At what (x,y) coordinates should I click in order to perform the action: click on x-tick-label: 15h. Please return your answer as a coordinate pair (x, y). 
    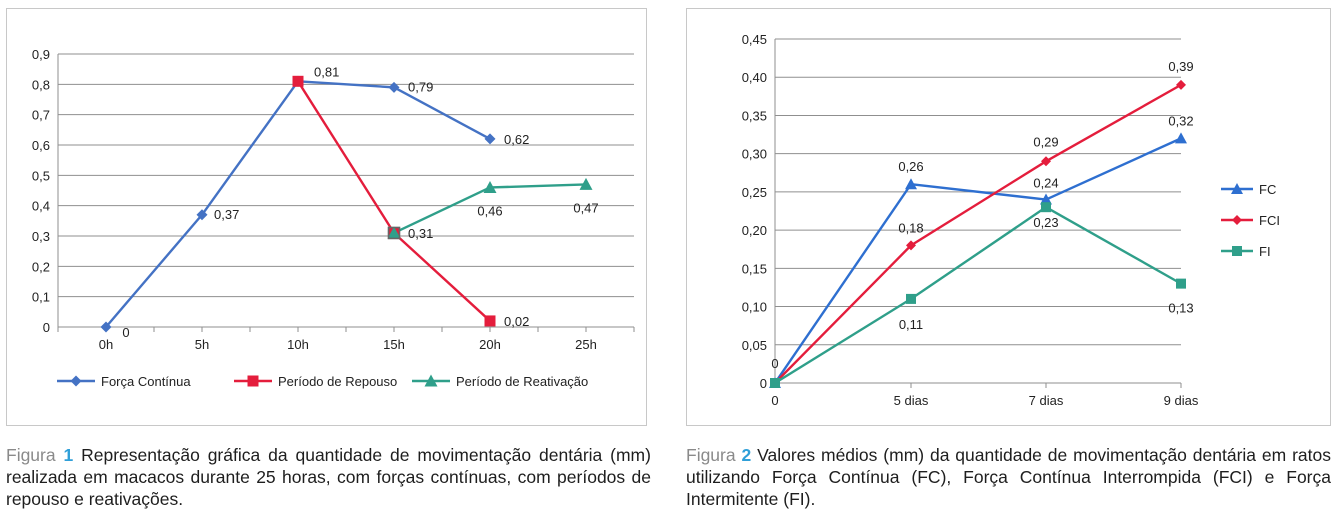
    Looking at the image, I should click on (394, 344).